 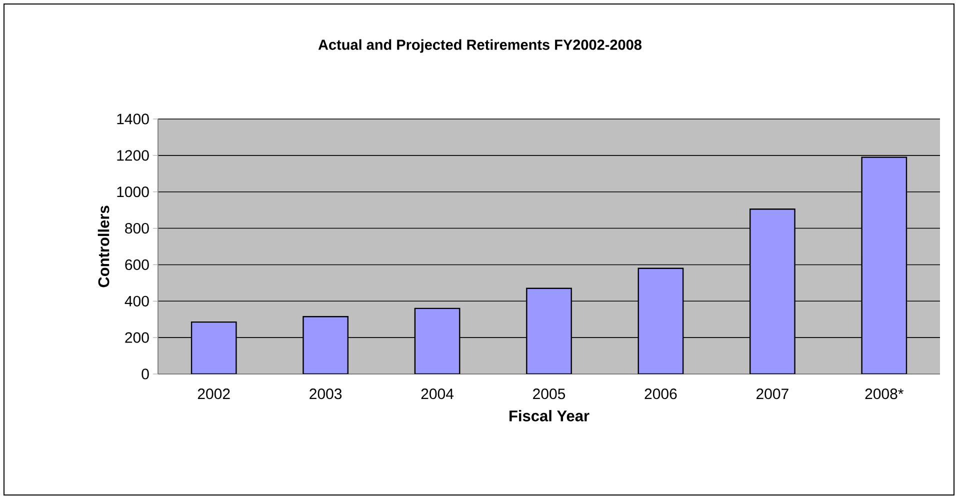 What do you see at coordinates (549, 394) in the screenshot?
I see `x-tick-label: 2005` at bounding box center [549, 394].